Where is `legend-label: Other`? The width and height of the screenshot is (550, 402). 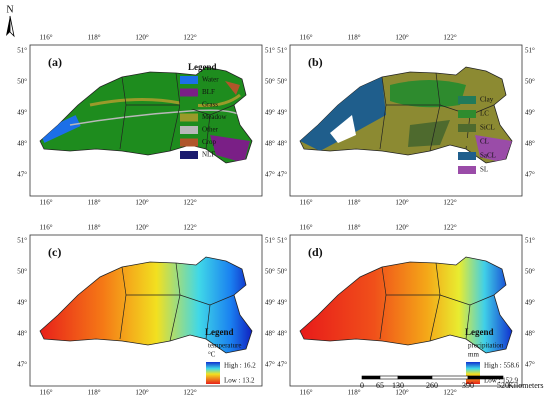
legend-label: Other is located at coordinates (210, 130).